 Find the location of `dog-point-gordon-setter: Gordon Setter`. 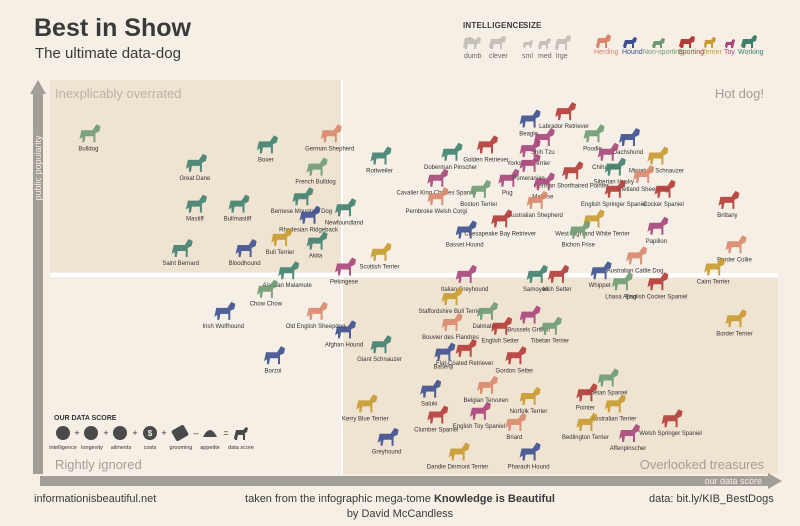

dog-point-gordon-setter: Gordon Setter is located at coordinates (515, 360).